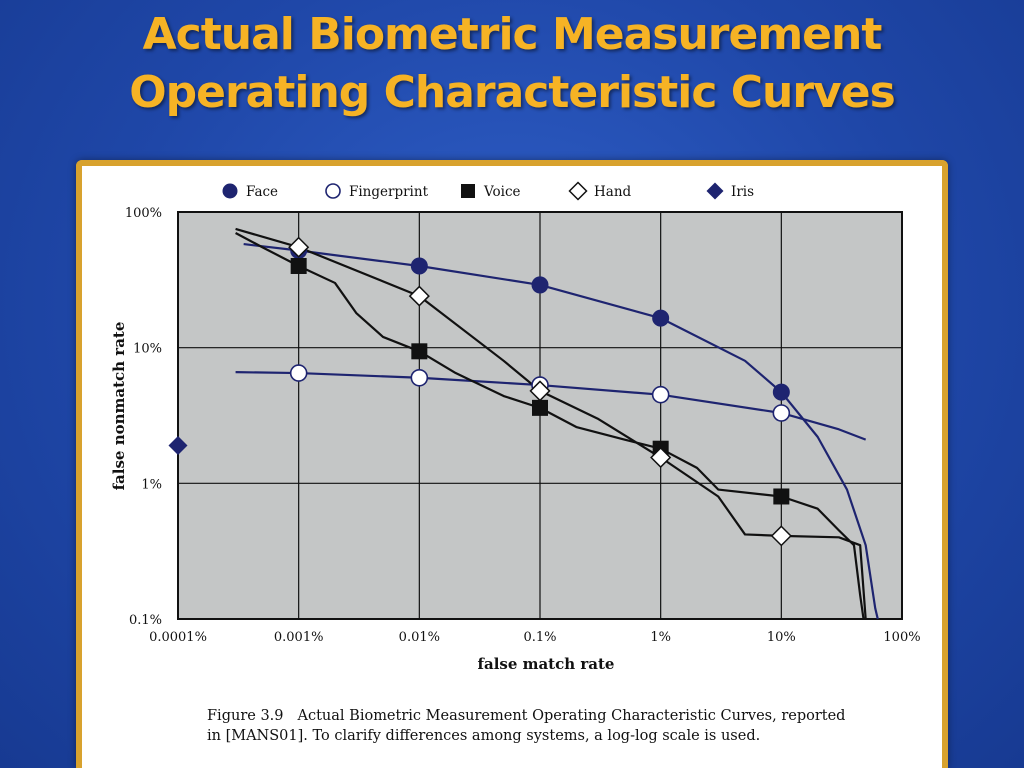 This screenshot has height=768, width=1024. I want to click on legend-face-label: Face, so click(262, 192).